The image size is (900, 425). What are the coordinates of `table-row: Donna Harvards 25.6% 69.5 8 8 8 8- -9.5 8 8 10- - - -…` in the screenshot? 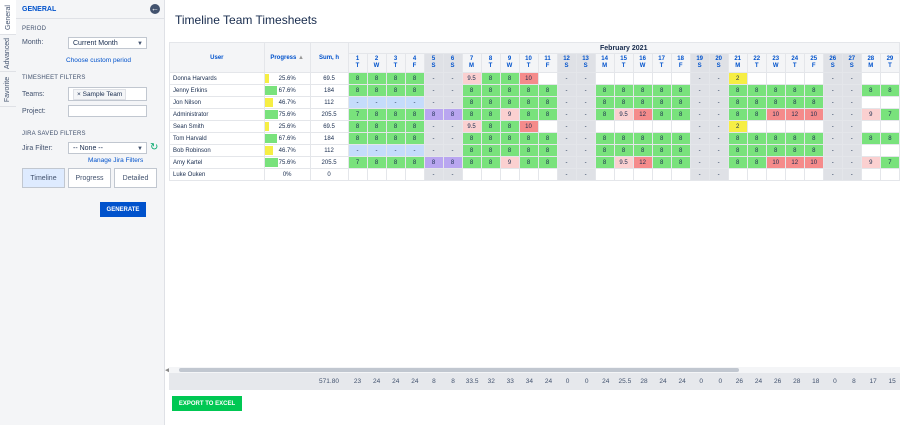 It's located at (534, 78).